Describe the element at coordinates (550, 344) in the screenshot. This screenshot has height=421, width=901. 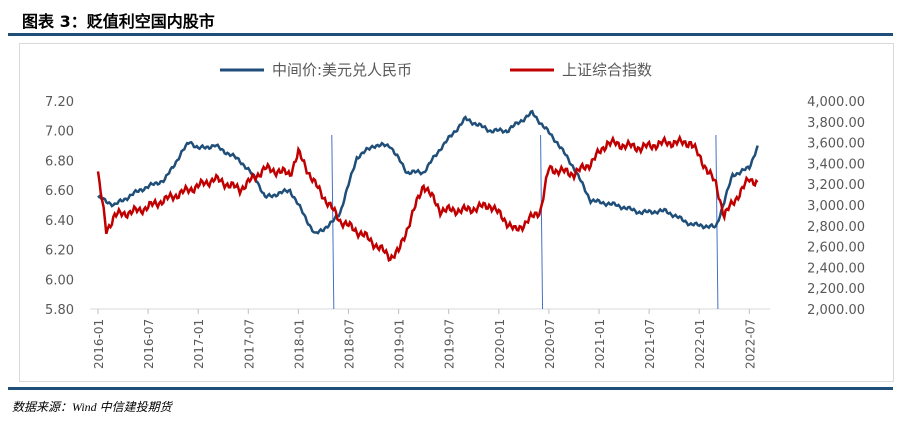
I see `x-tick-label: 2020-07` at that location.